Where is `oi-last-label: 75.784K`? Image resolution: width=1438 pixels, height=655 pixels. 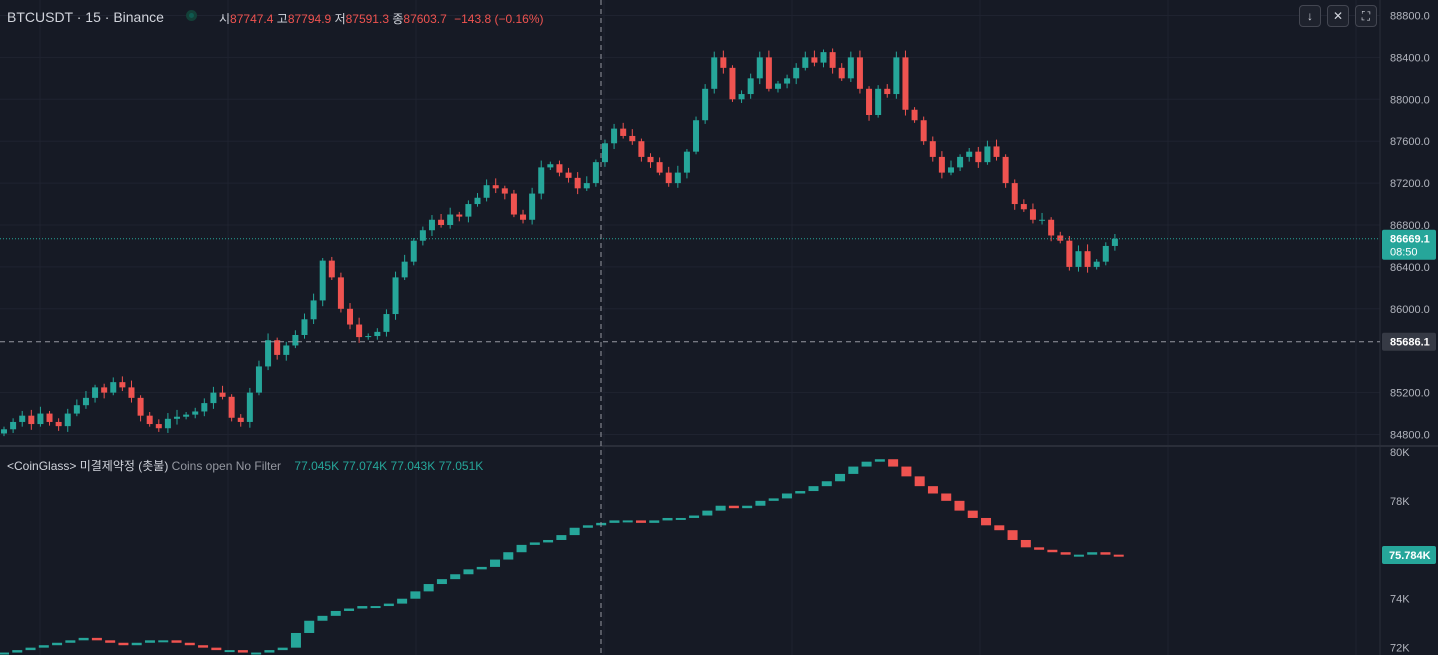 oi-last-label: 75.784K is located at coordinates (1410, 556).